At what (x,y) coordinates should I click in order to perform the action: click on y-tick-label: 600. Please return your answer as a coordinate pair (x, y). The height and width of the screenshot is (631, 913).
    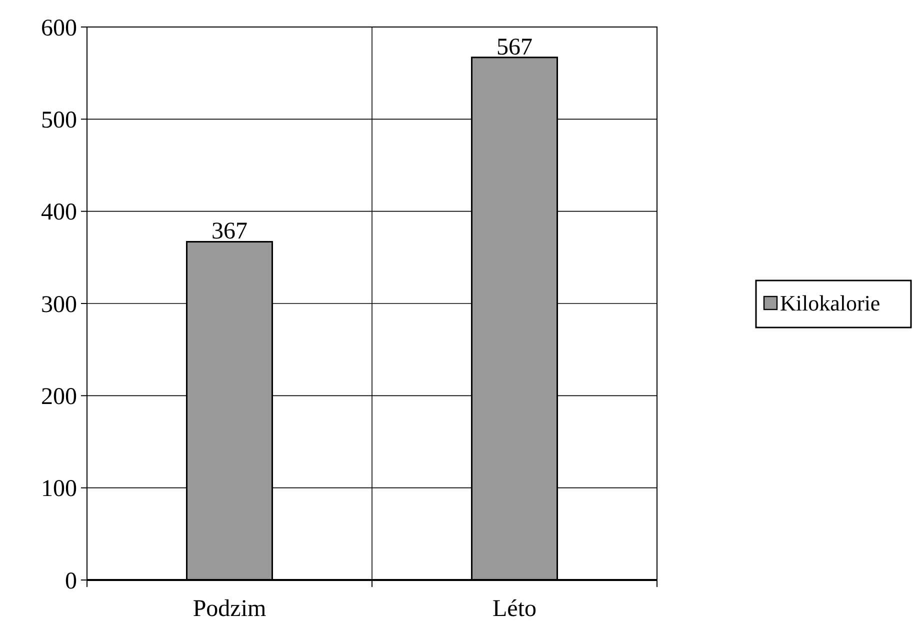
    Looking at the image, I should click on (59, 28).